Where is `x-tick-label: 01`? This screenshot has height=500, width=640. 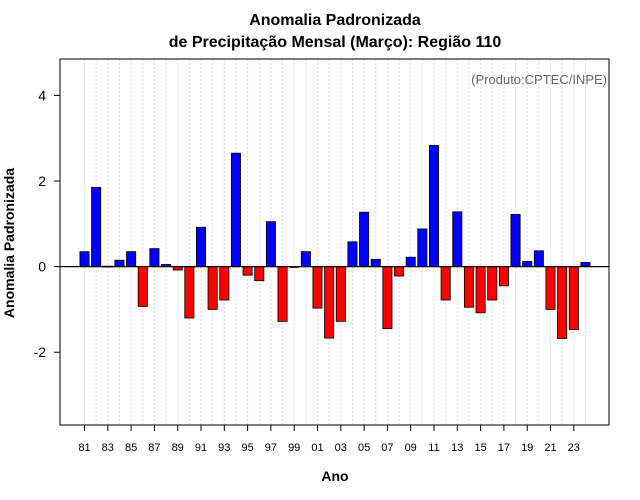
x-tick-label: 01 is located at coordinates (317, 448).